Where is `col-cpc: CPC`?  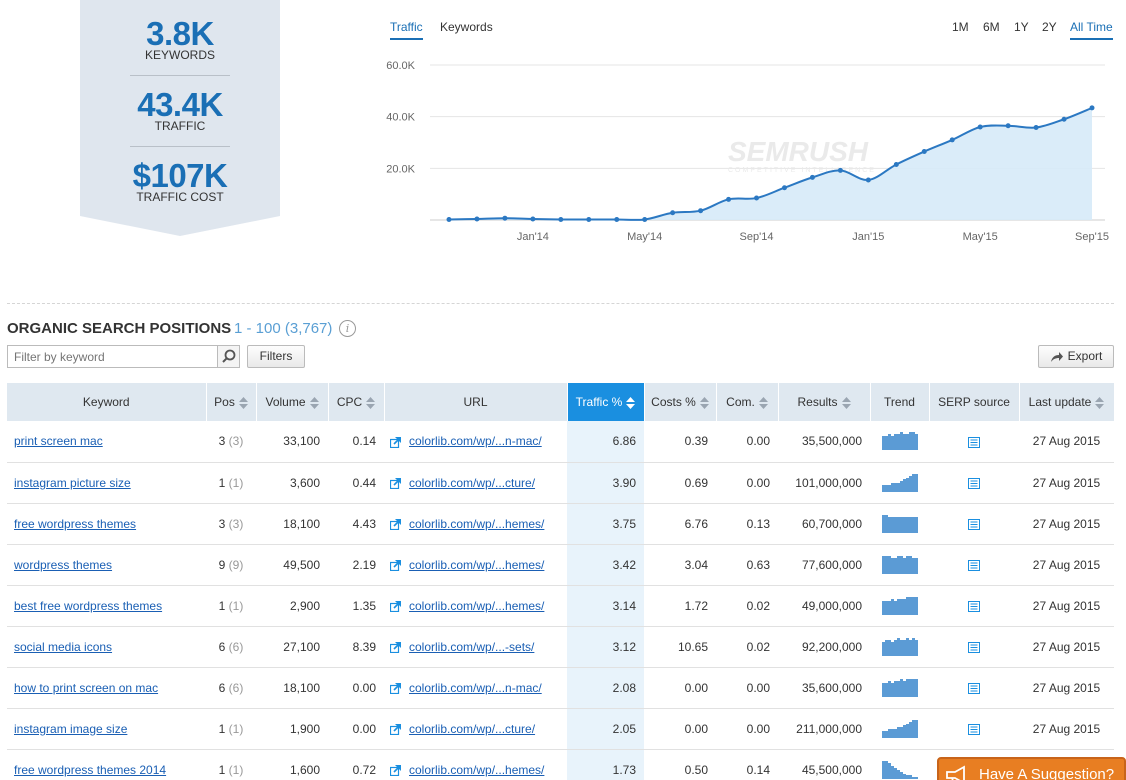
col-cpc: CPC is located at coordinates (356, 402).